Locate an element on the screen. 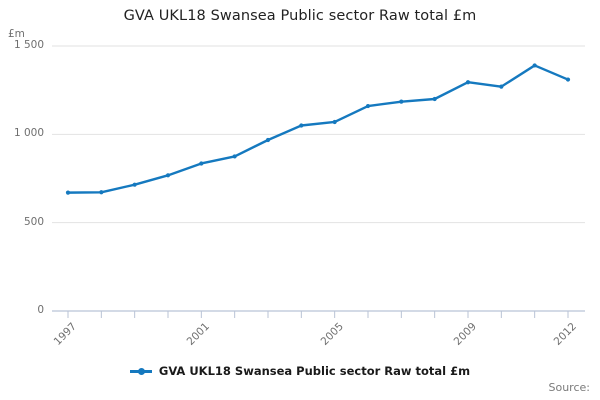 The width and height of the screenshot is (600, 400). y-axis-tick-label: 0 is located at coordinates (40, 310).